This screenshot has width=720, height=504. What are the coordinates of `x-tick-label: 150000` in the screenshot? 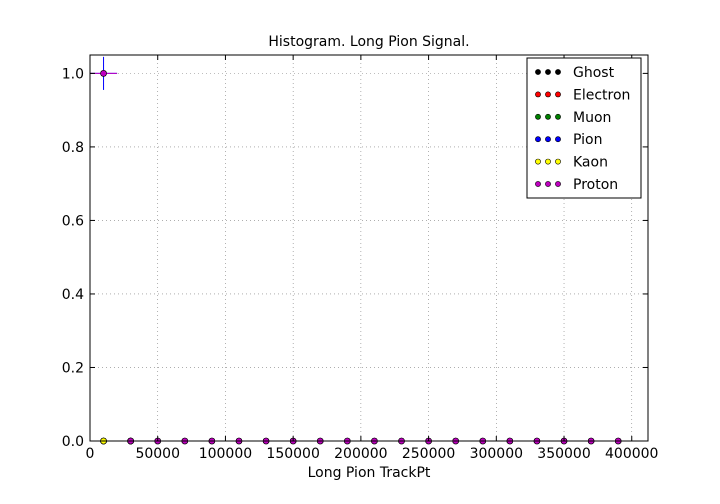 It's located at (292, 454).